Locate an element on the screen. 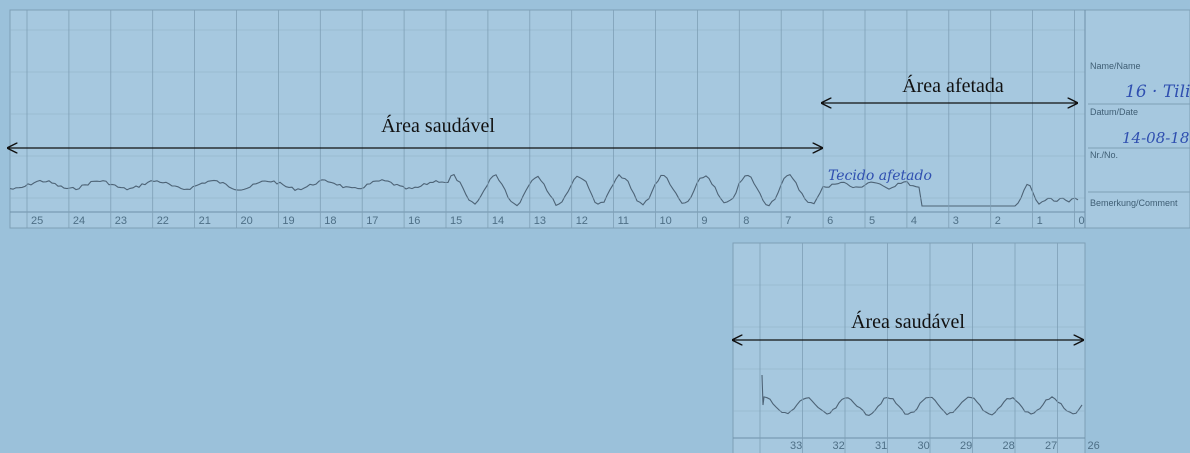 This screenshot has height=453, width=1190. name-value: 16 · Tilia is located at coordinates (1157, 92).